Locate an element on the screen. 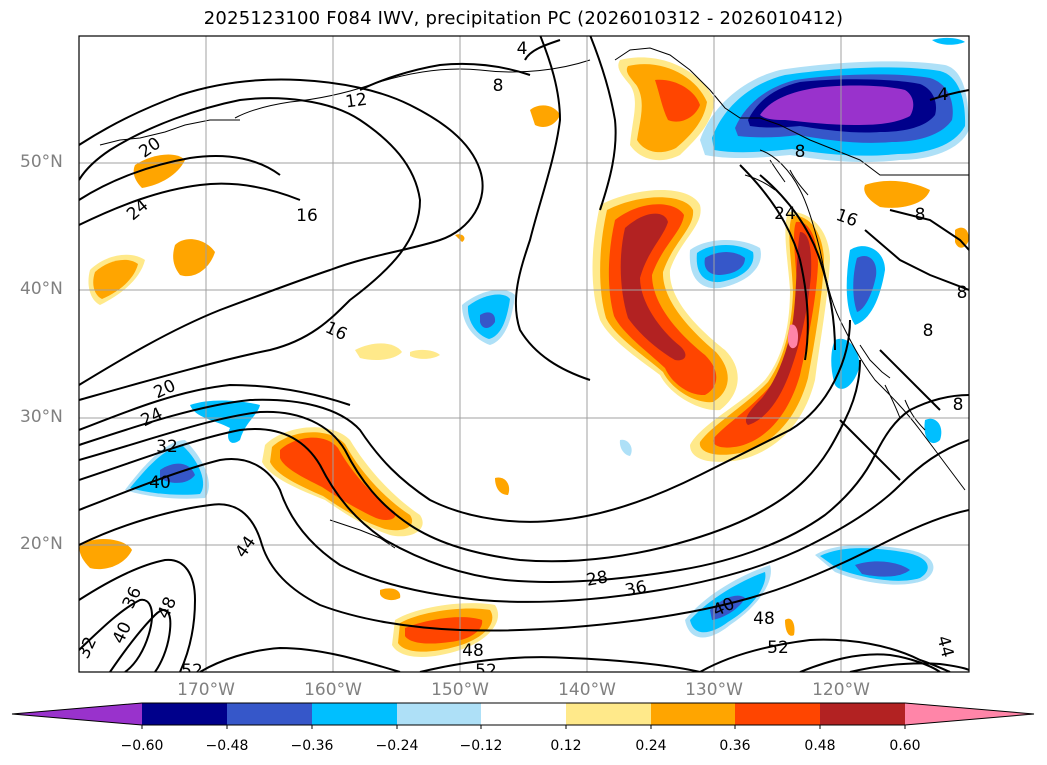 The height and width of the screenshot is (765, 1047). contour-label: 36 is located at coordinates (635, 589).